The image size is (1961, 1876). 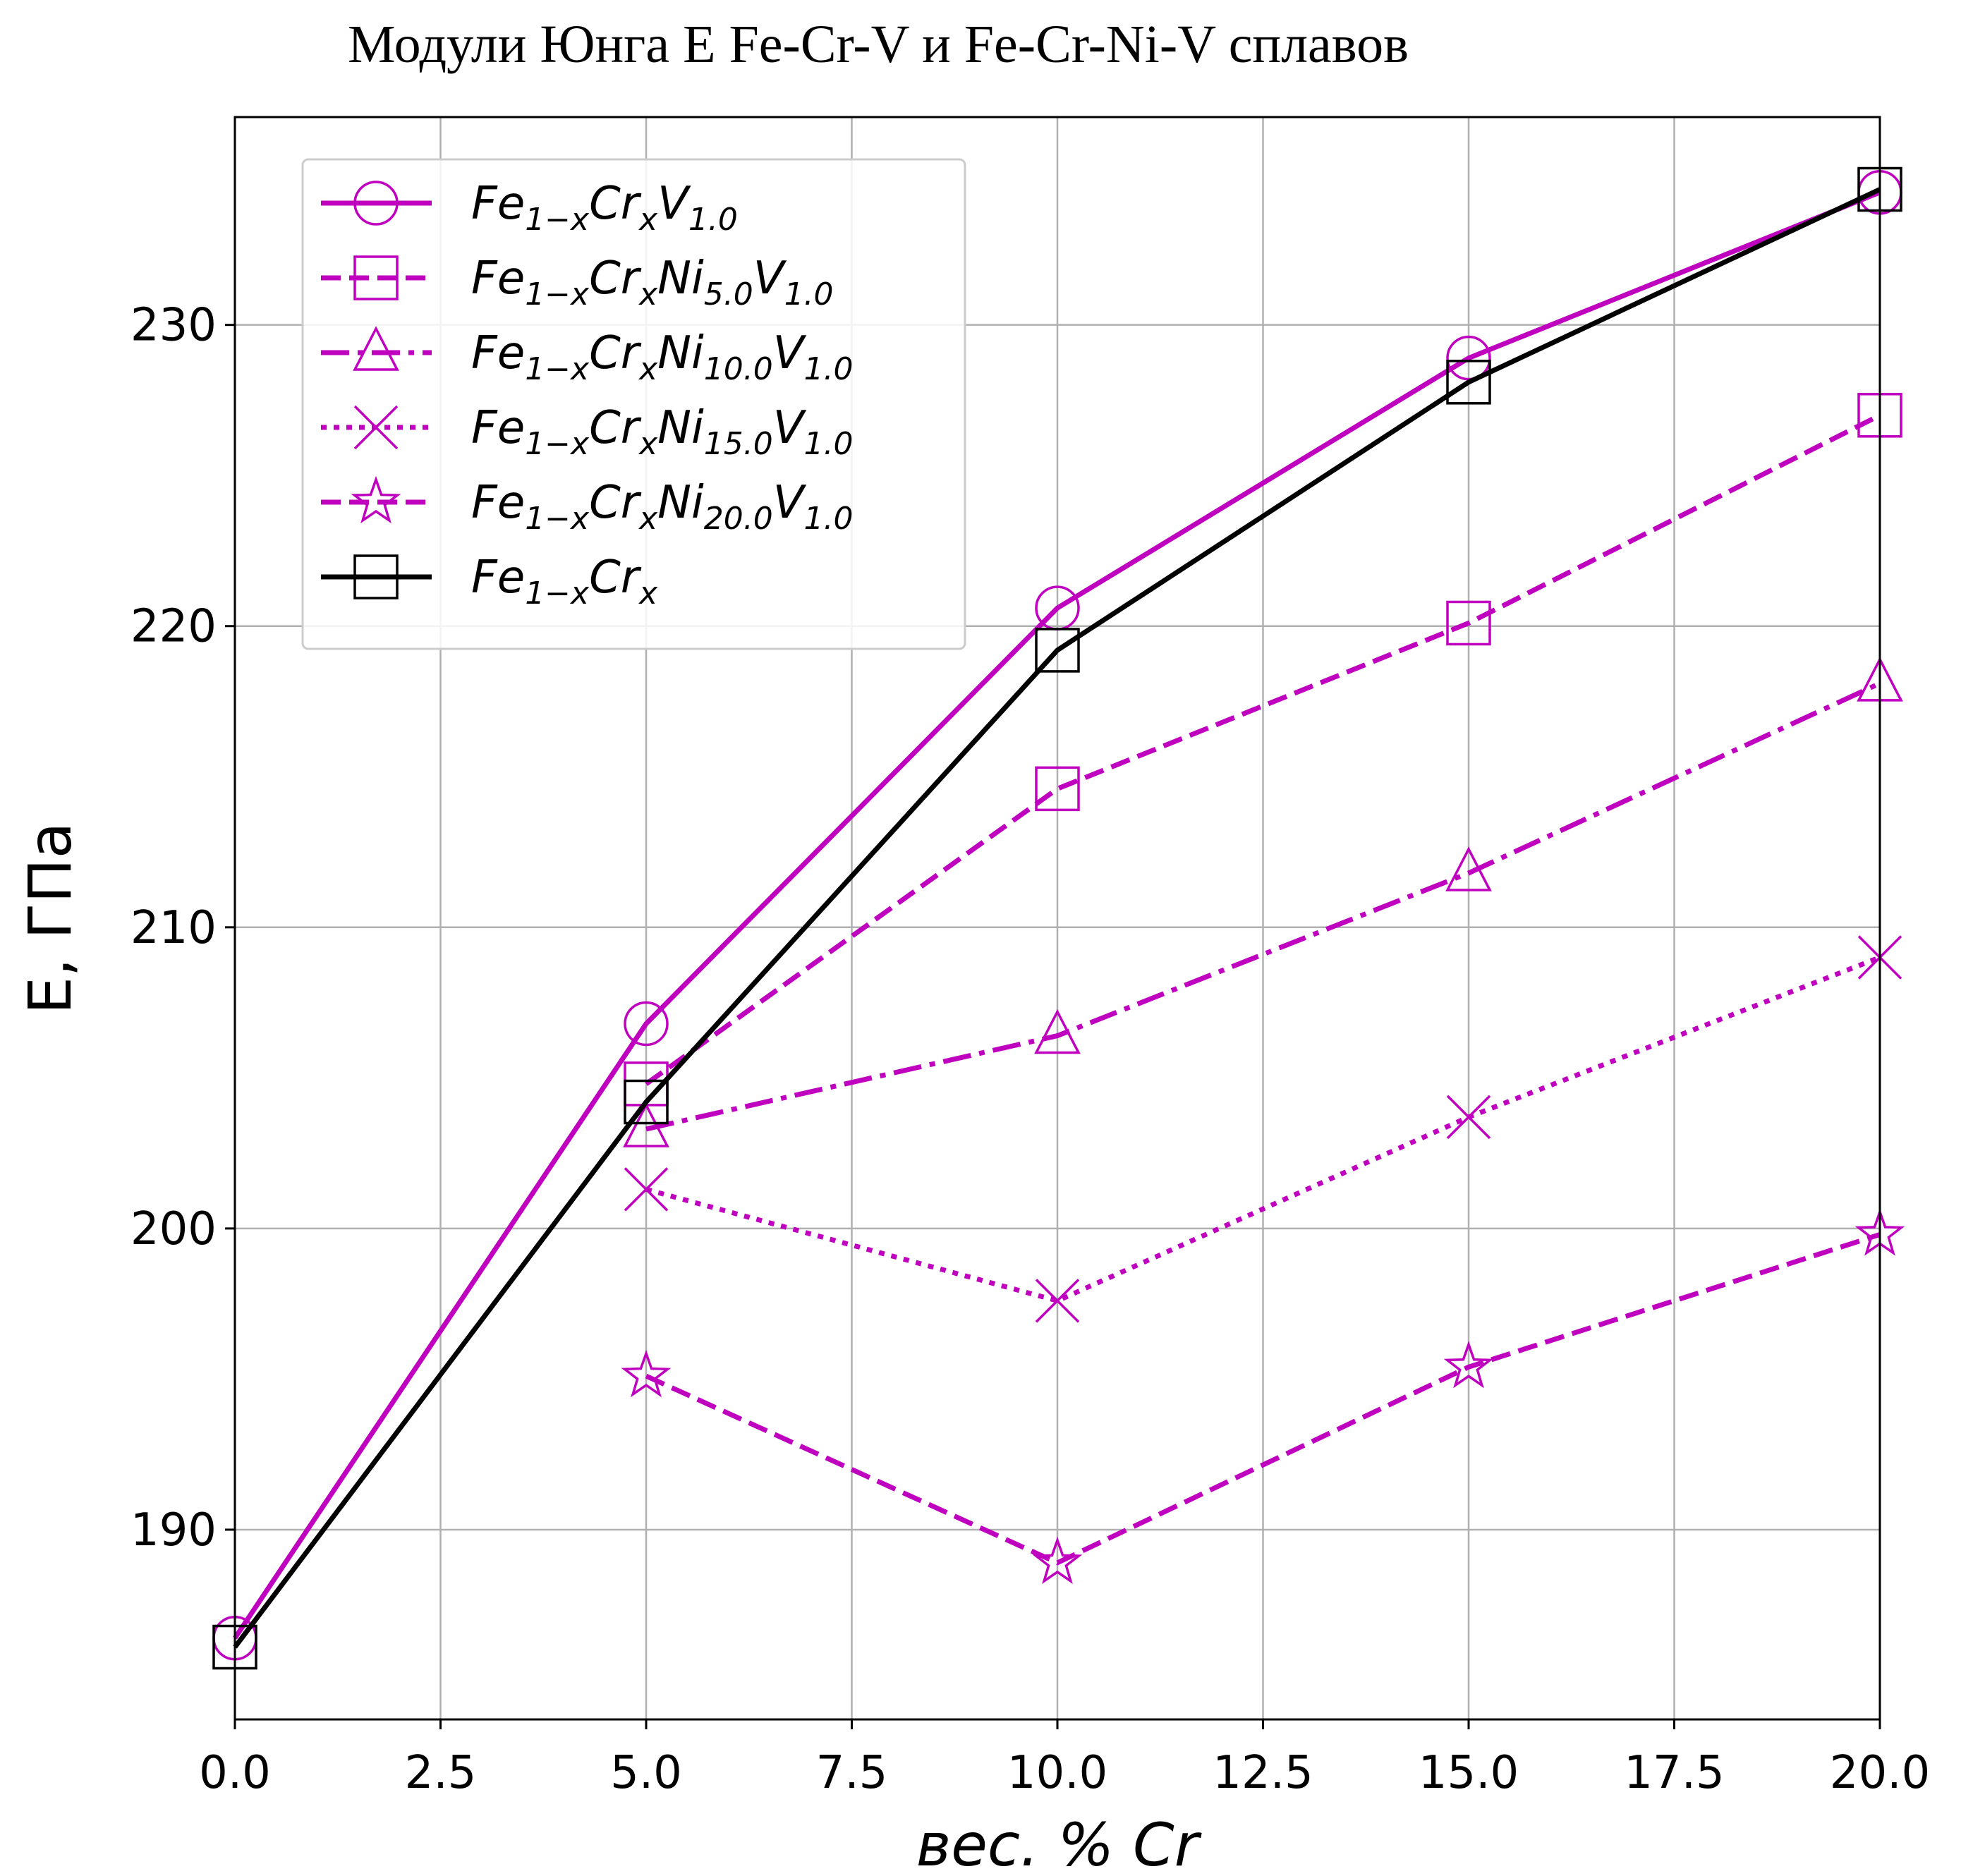 I want to click on legend-item: Fe1−xCrx, so click(x=489, y=581).